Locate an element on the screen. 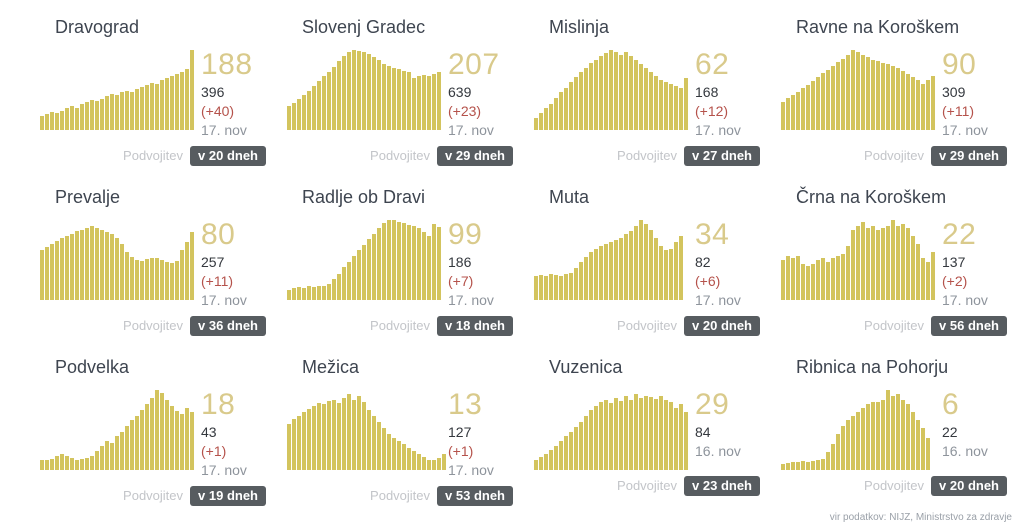  municipality-title: Mežica is located at coordinates (331, 367).